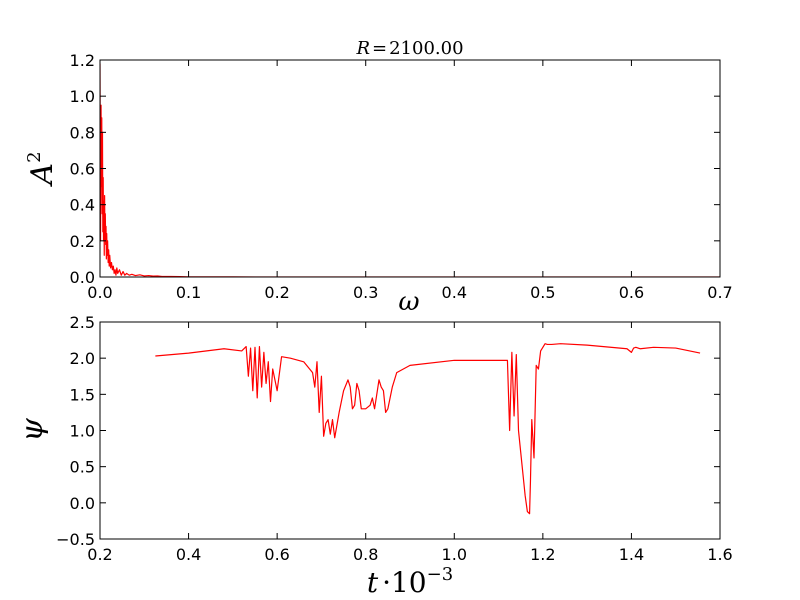 The height and width of the screenshot is (600, 800). I want to click on y-tick-label: −0.5, so click(75, 539).